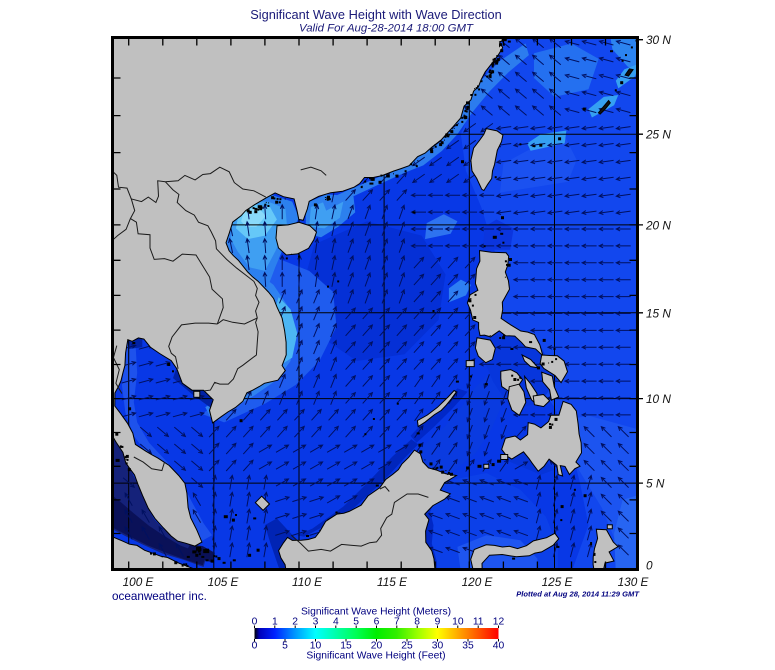 The width and height of the screenshot is (775, 670). I want to click on svg-text:Plotted at Aug 28, 2014 11:29: Plotted at Aug 28, 2014 11:29 GMT, so click(578, 594).